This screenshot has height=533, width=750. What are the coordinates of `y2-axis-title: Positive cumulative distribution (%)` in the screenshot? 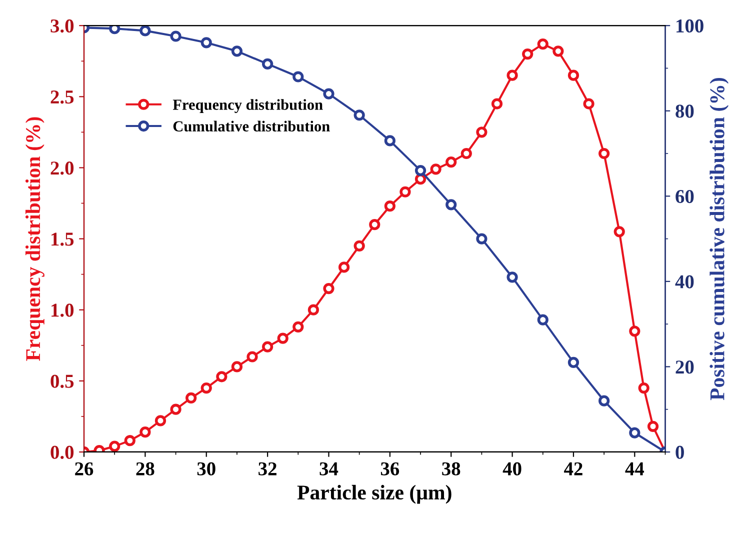 It's located at (719, 239).